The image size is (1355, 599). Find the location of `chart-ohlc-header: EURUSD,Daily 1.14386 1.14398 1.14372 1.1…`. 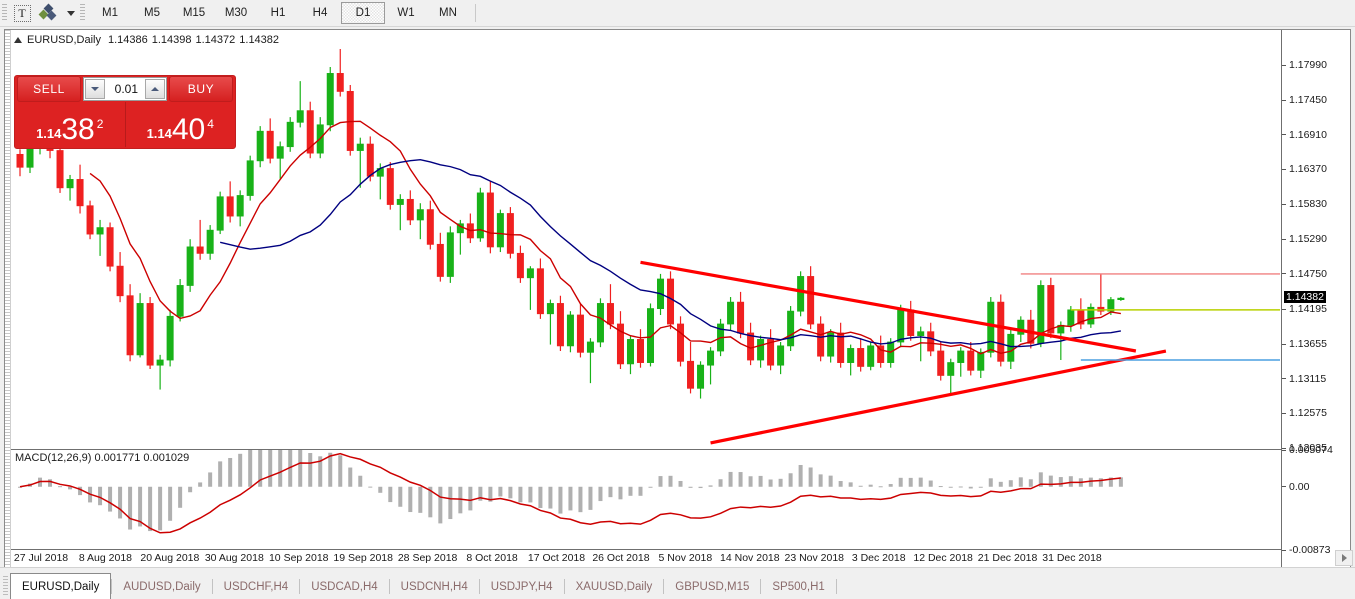

chart-ohlc-header: EURUSD,Daily 1.14386 1.14398 1.14372 1.1… is located at coordinates (148, 40).